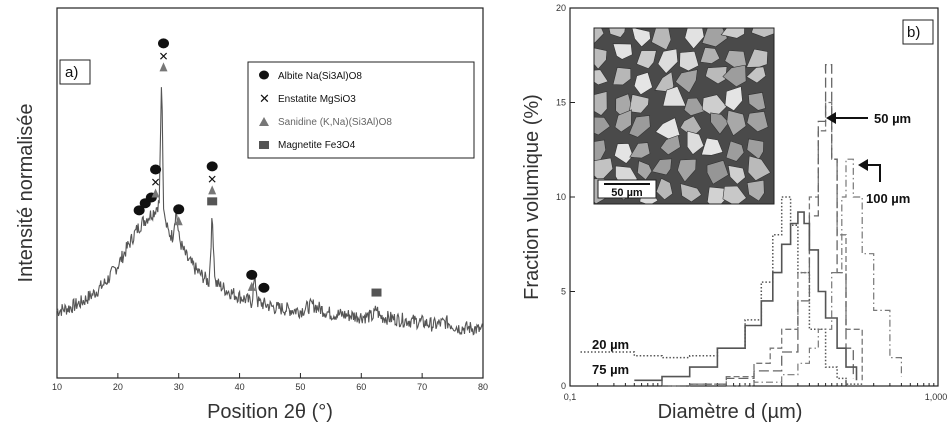 This screenshot has height=429, width=949. What do you see at coordinates (376, 292) in the screenshot?
I see `magnetite-marker` at bounding box center [376, 292].